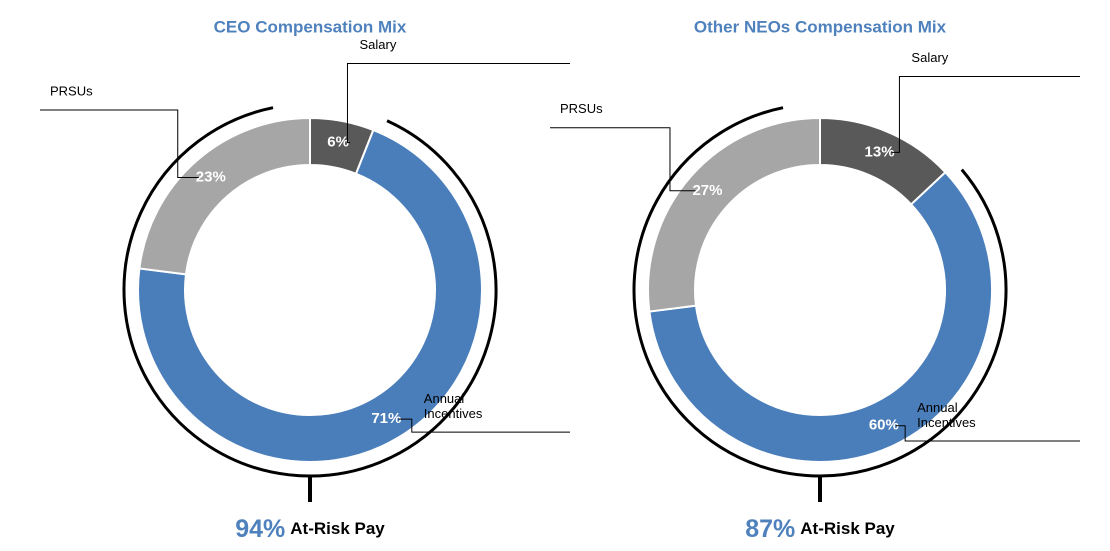 This screenshot has height=551, width=1110. What do you see at coordinates (338, 142) in the screenshot?
I see `value-label: 6%` at bounding box center [338, 142].